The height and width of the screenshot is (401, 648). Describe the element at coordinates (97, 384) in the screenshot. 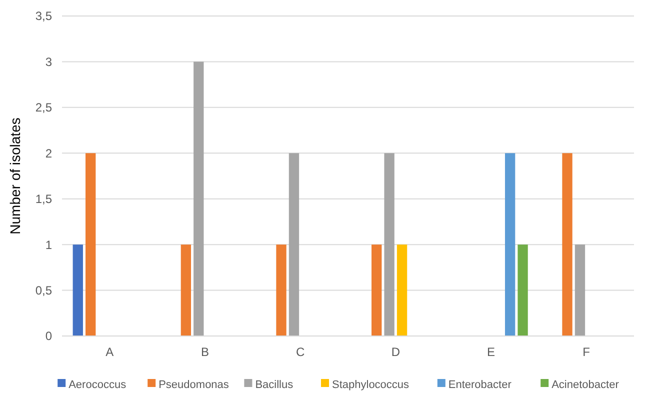

I see `legend-label: Aerococcus` at that location.